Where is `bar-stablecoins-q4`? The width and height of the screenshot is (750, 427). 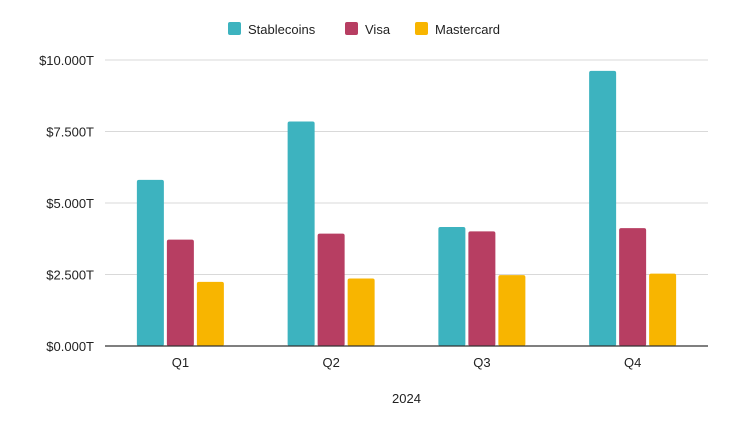 bar-stablecoins-q4 is located at coordinates (603, 208).